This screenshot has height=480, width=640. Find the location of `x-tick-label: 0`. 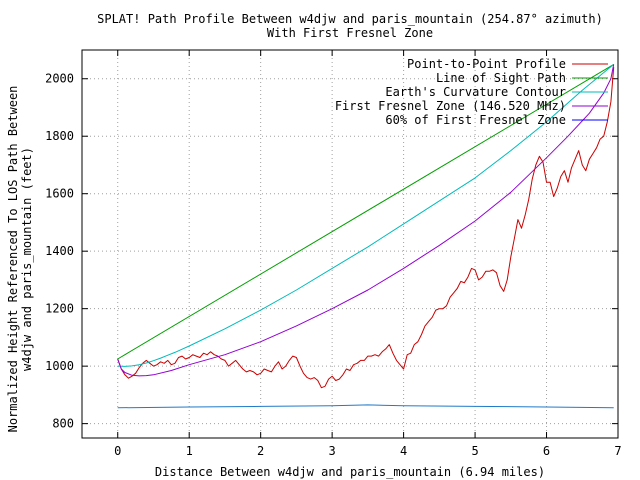

x-tick-label: 0 is located at coordinates (117, 451).